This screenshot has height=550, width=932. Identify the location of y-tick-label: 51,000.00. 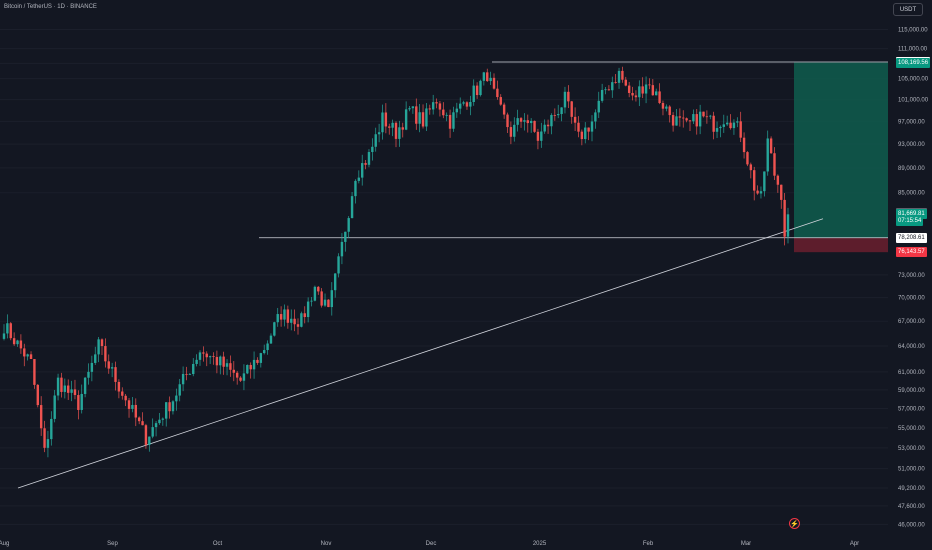
(911, 470).